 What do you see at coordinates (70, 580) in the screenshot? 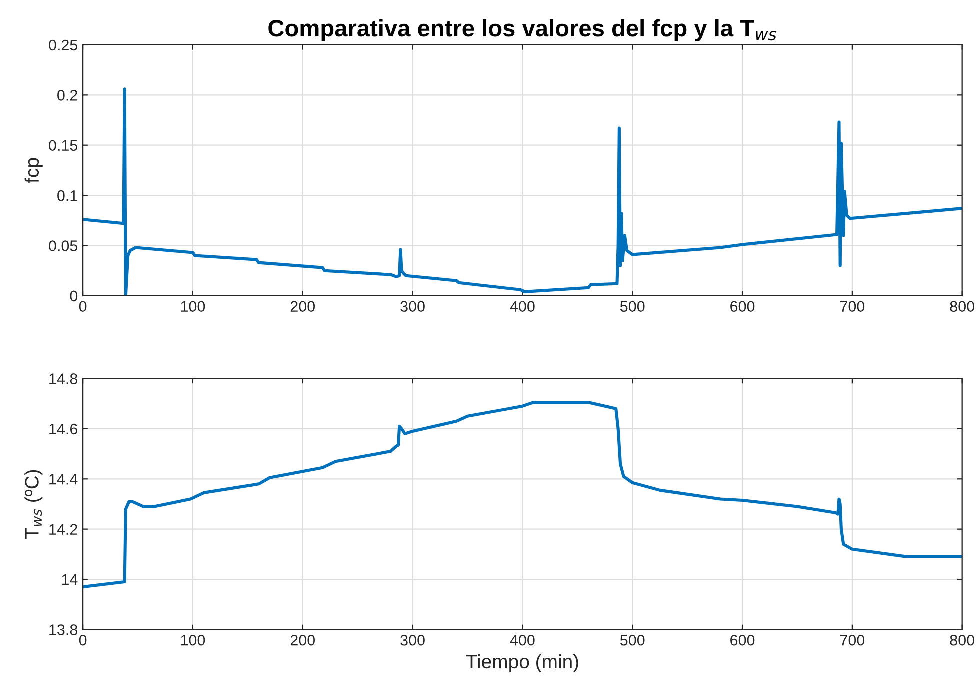
I see `y-tick-label: 14` at bounding box center [70, 580].